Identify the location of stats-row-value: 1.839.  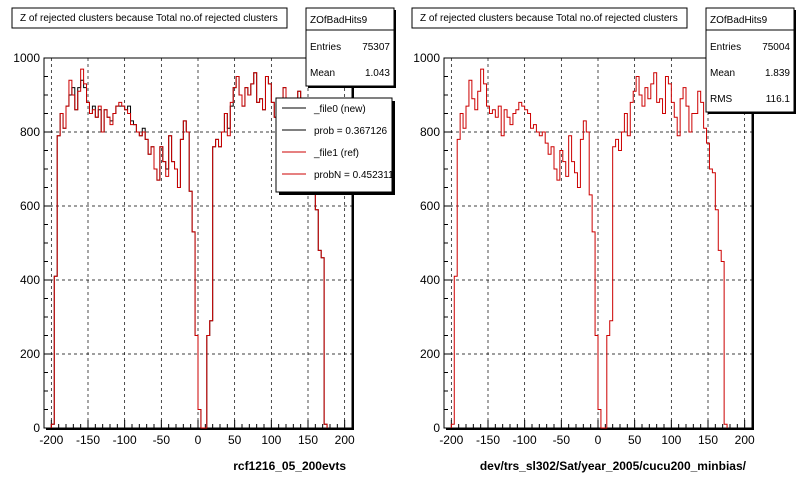
(777, 73).